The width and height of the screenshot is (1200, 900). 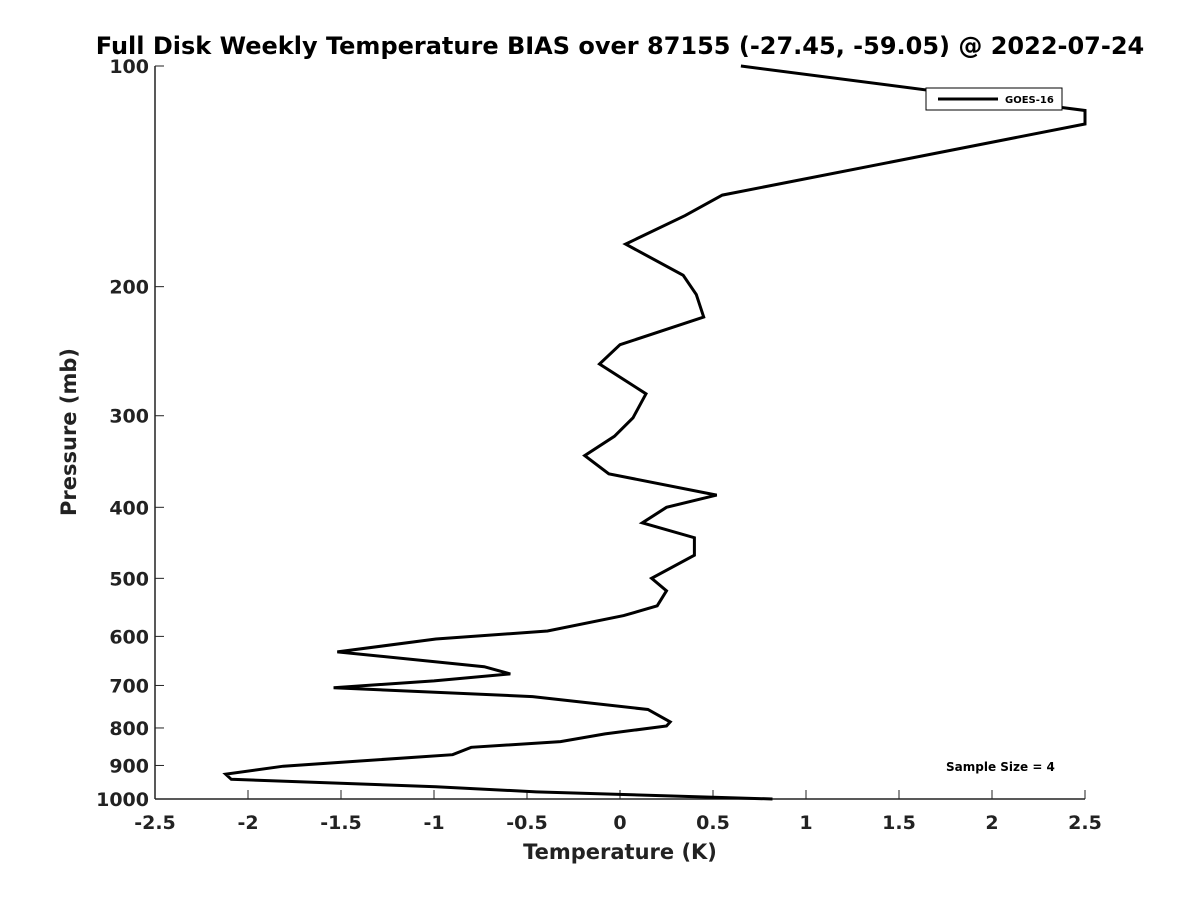 I want to click on y-tick-label: 800, so click(x=129, y=729).